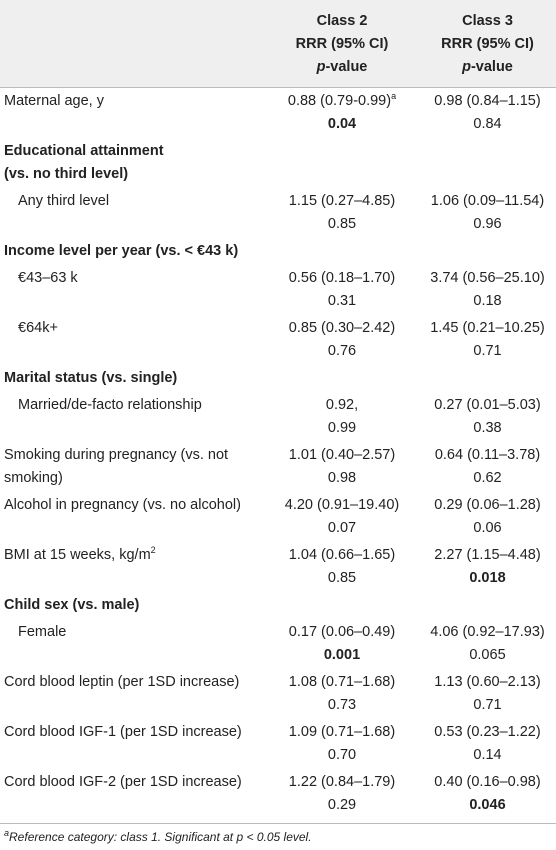  I want to click on p-line: 0.38, so click(487, 428).